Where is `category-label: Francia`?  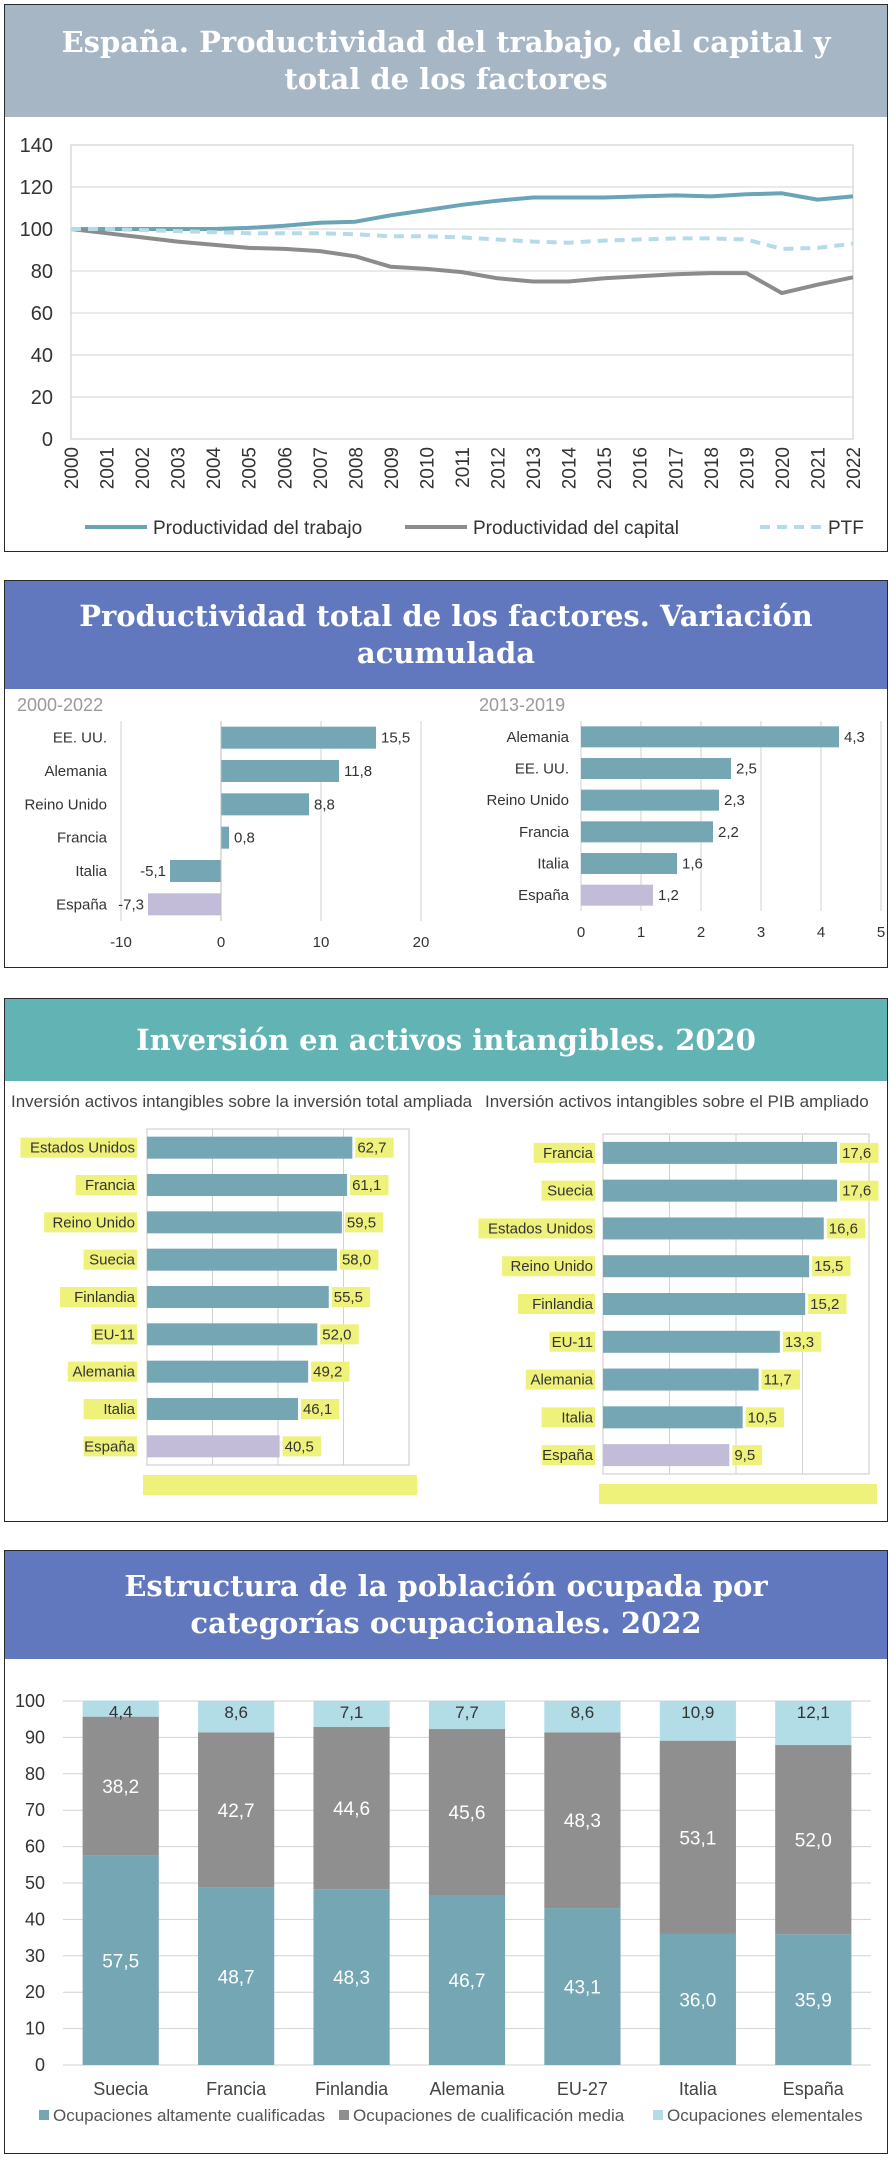 category-label: Francia is located at coordinates (544, 832).